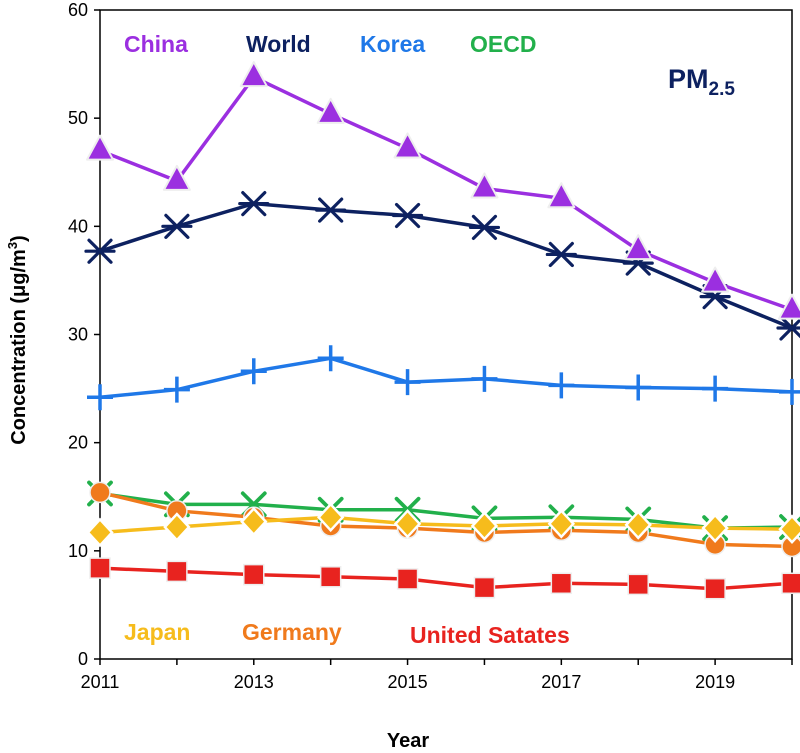 This screenshot has height=753, width=800. Describe the element at coordinates (17, 339) in the screenshot. I see `y-axis-title: Concentration (μg/m3)` at that location.